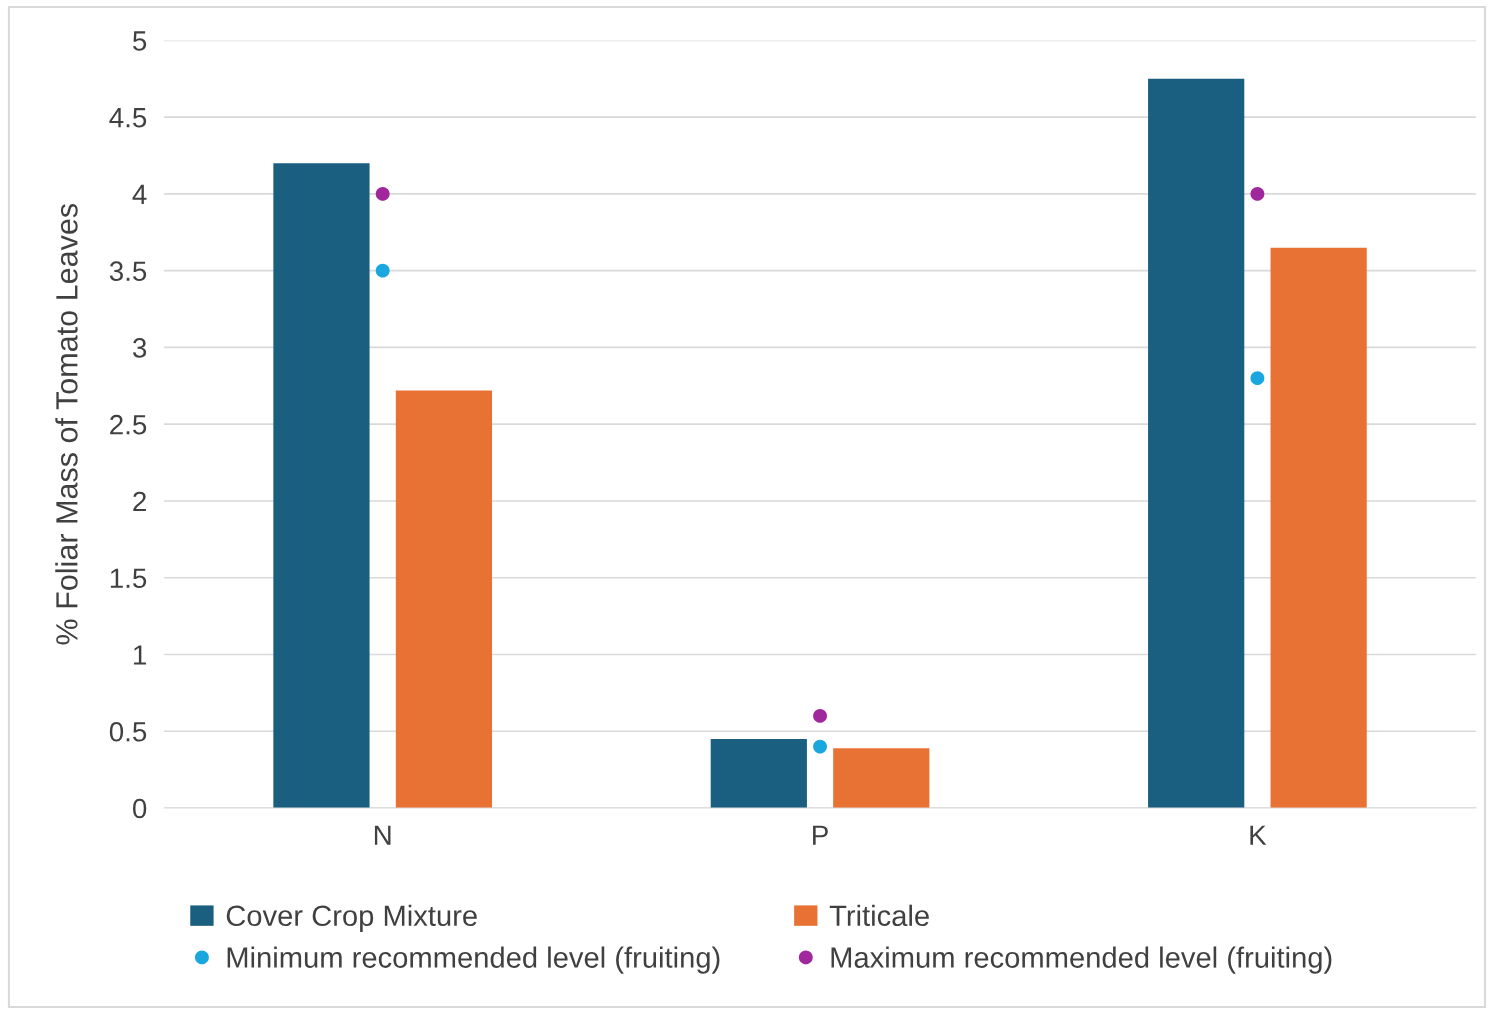  Describe the element at coordinates (382, 835) in the screenshot. I see `x-tick-label: N` at that location.